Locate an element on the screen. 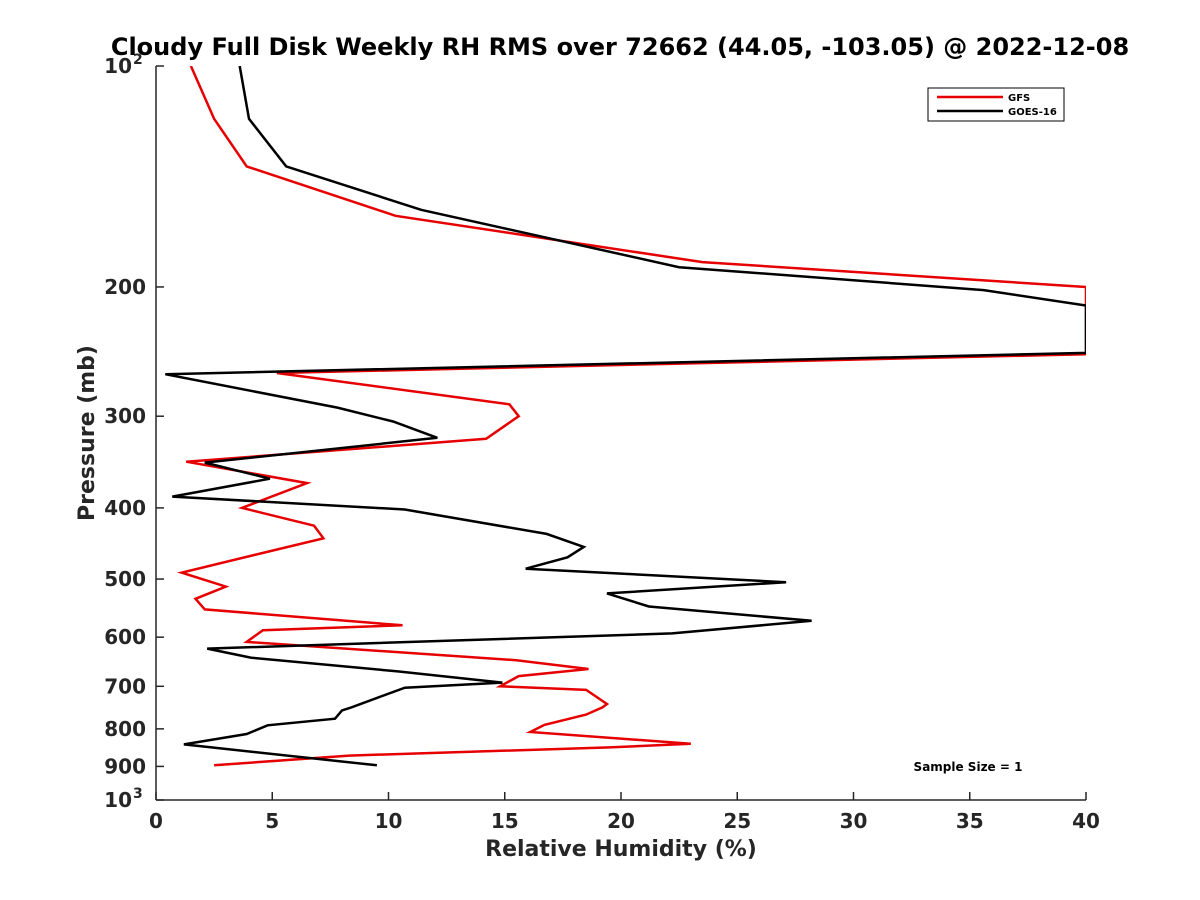  x-tick-label: 25 is located at coordinates (737, 821).